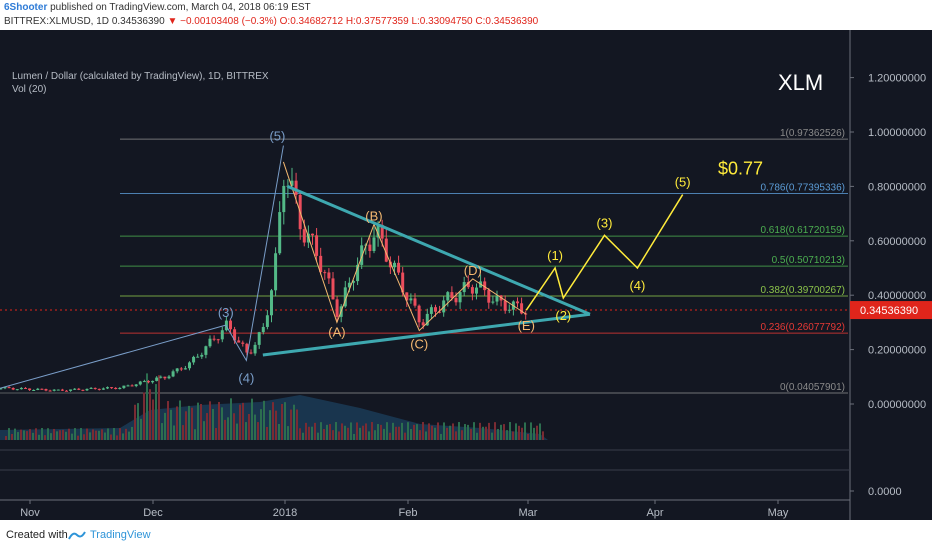 Image resolution: width=932 pixels, height=550 pixels. What do you see at coordinates (526, 325) in the screenshot?
I see `orange-wave-label: (E)` at bounding box center [526, 325].